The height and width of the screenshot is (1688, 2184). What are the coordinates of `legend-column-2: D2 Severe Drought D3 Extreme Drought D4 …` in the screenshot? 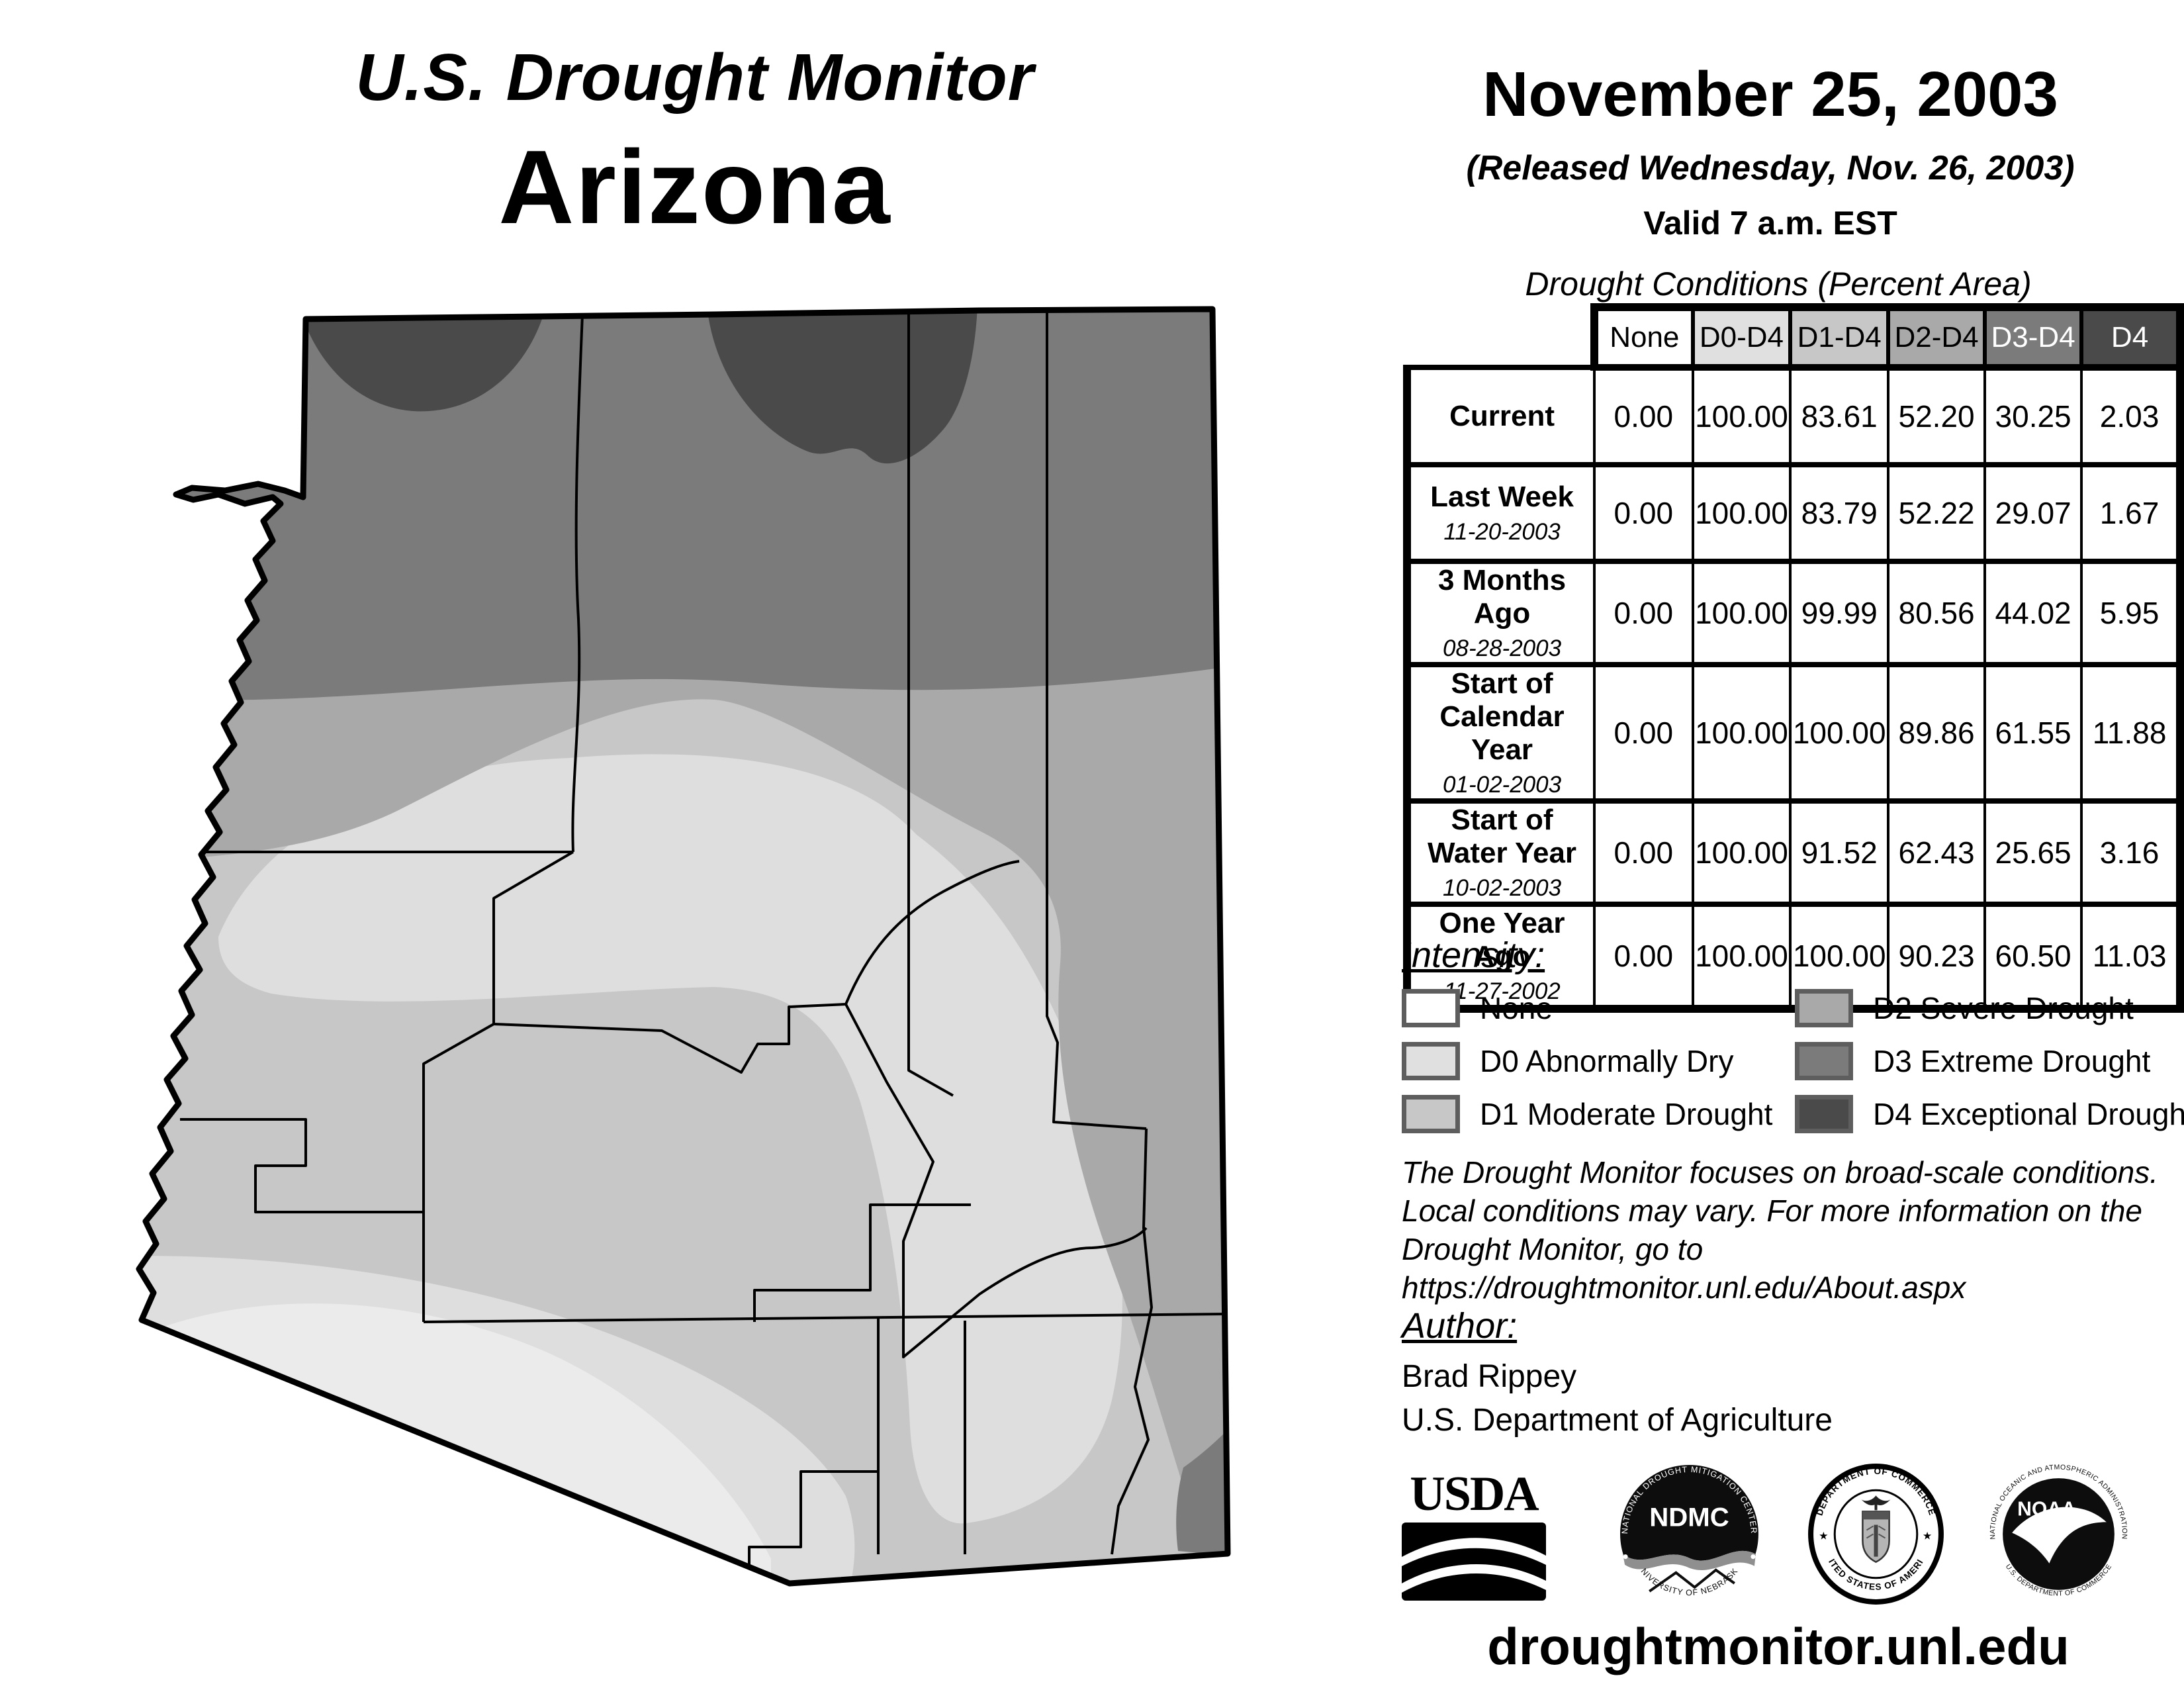 It's located at (1989, 1067).